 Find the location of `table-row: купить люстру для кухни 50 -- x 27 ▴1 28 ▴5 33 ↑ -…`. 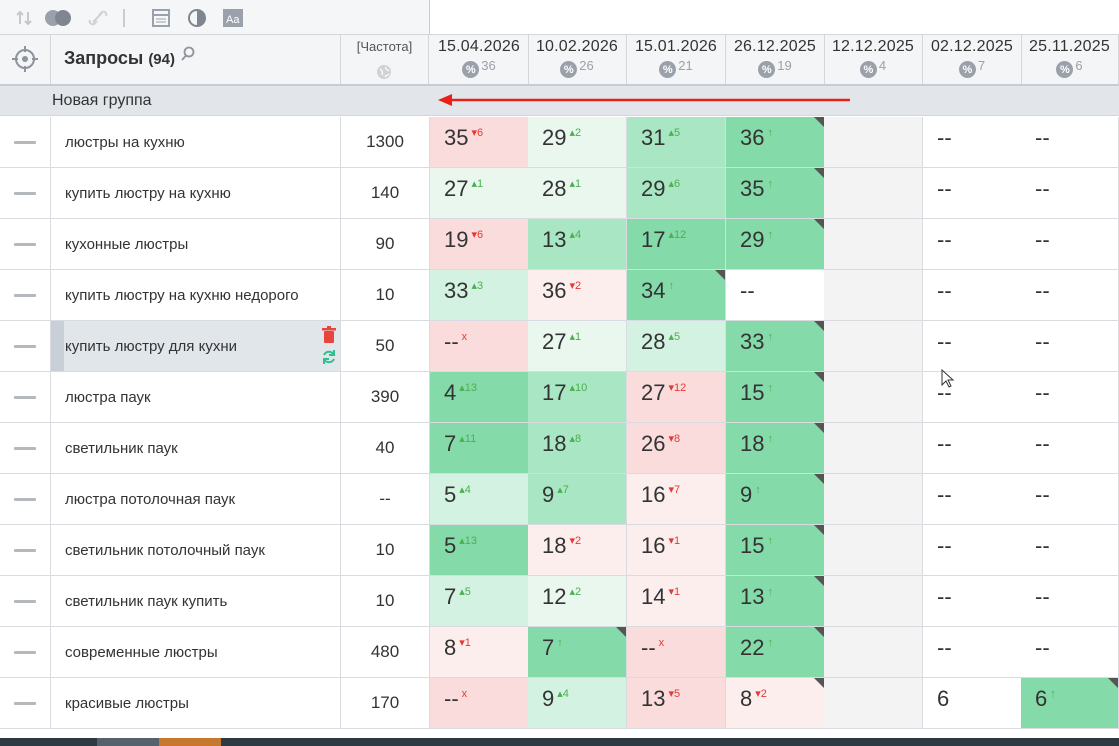

table-row: купить люстру для кухни 50 -- x 27 ▴1 28 ▴5 33 ↑ -… is located at coordinates (559, 346).